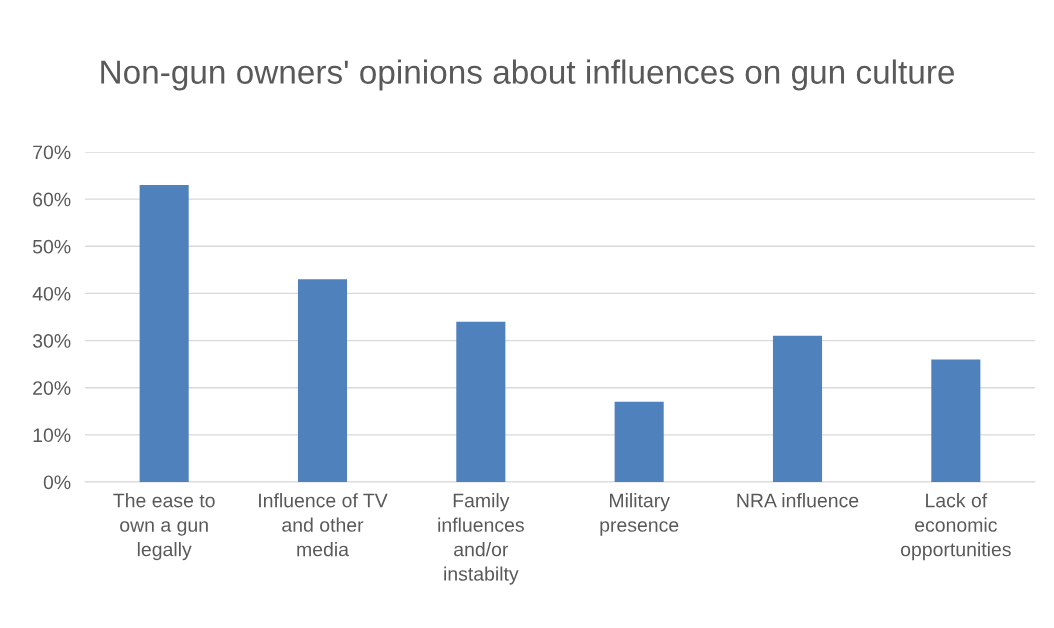 The width and height of the screenshot is (1054, 628). What do you see at coordinates (57, 482) in the screenshot?
I see `y-tick-label: 0%` at bounding box center [57, 482].